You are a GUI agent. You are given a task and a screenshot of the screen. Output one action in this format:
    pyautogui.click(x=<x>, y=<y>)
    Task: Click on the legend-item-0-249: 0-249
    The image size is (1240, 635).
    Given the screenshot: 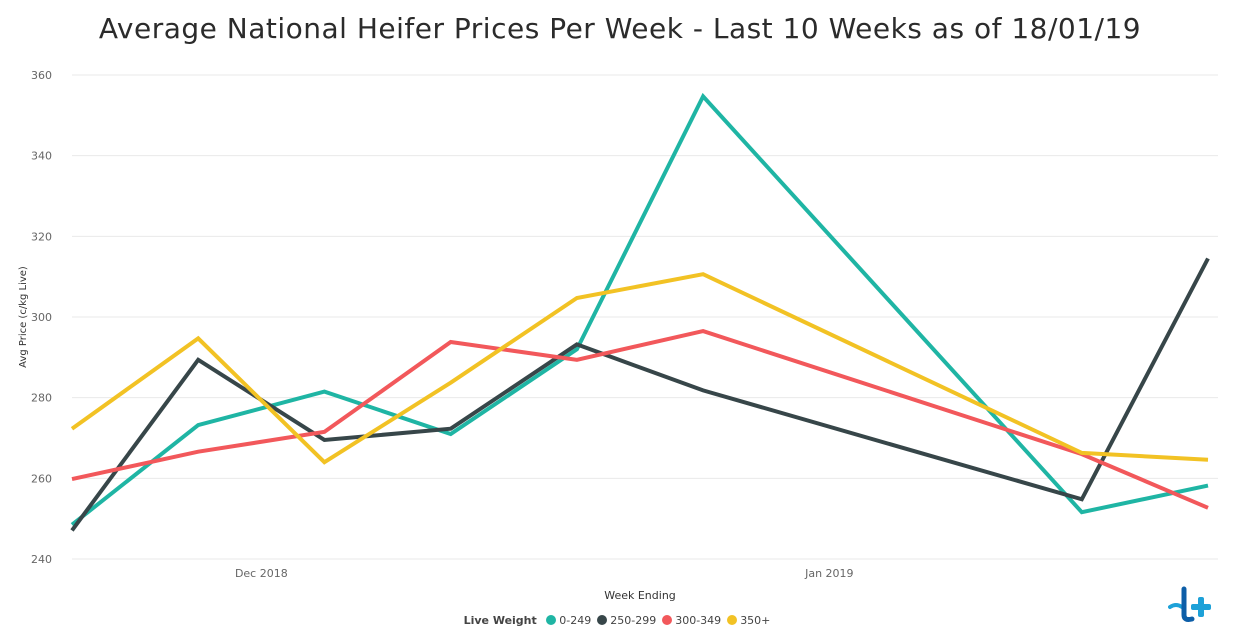 What is the action you would take?
    pyautogui.click(x=568, y=620)
    